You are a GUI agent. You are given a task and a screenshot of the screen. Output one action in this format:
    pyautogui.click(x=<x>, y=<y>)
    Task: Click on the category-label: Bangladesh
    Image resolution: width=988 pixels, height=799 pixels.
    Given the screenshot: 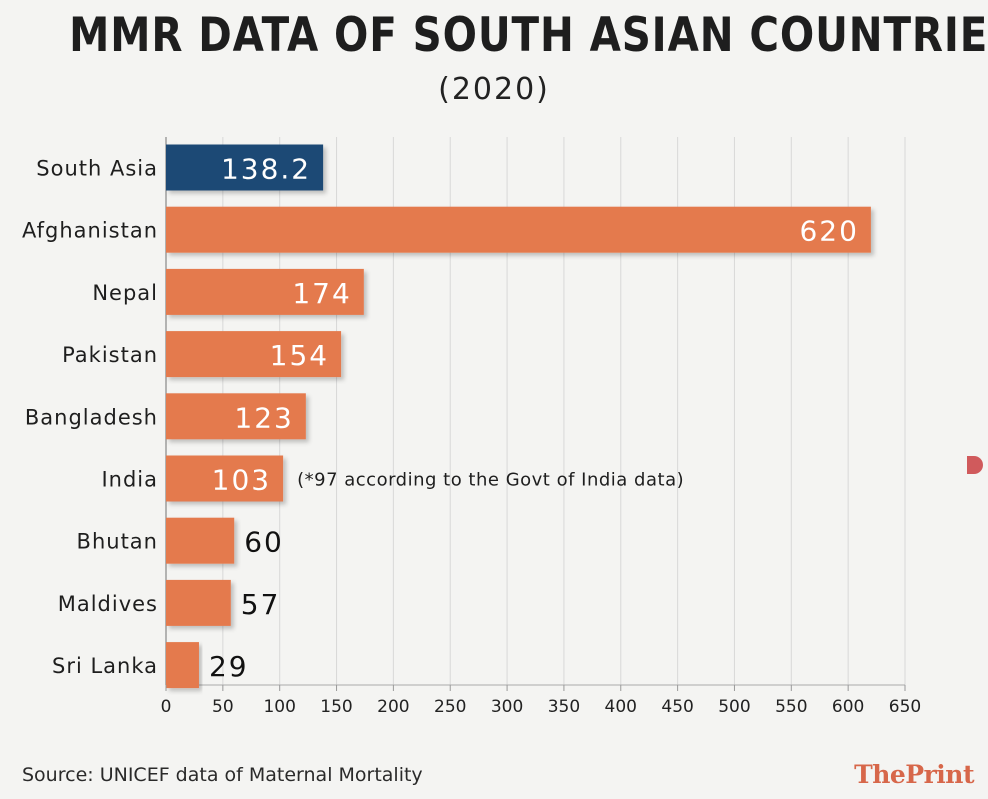 What is the action you would take?
    pyautogui.click(x=91, y=417)
    